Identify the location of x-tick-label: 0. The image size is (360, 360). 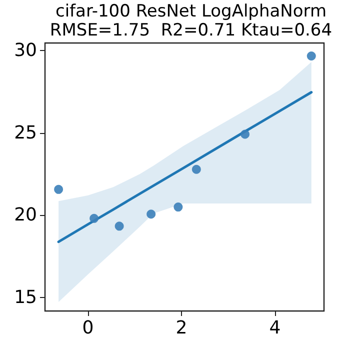
(88, 328).